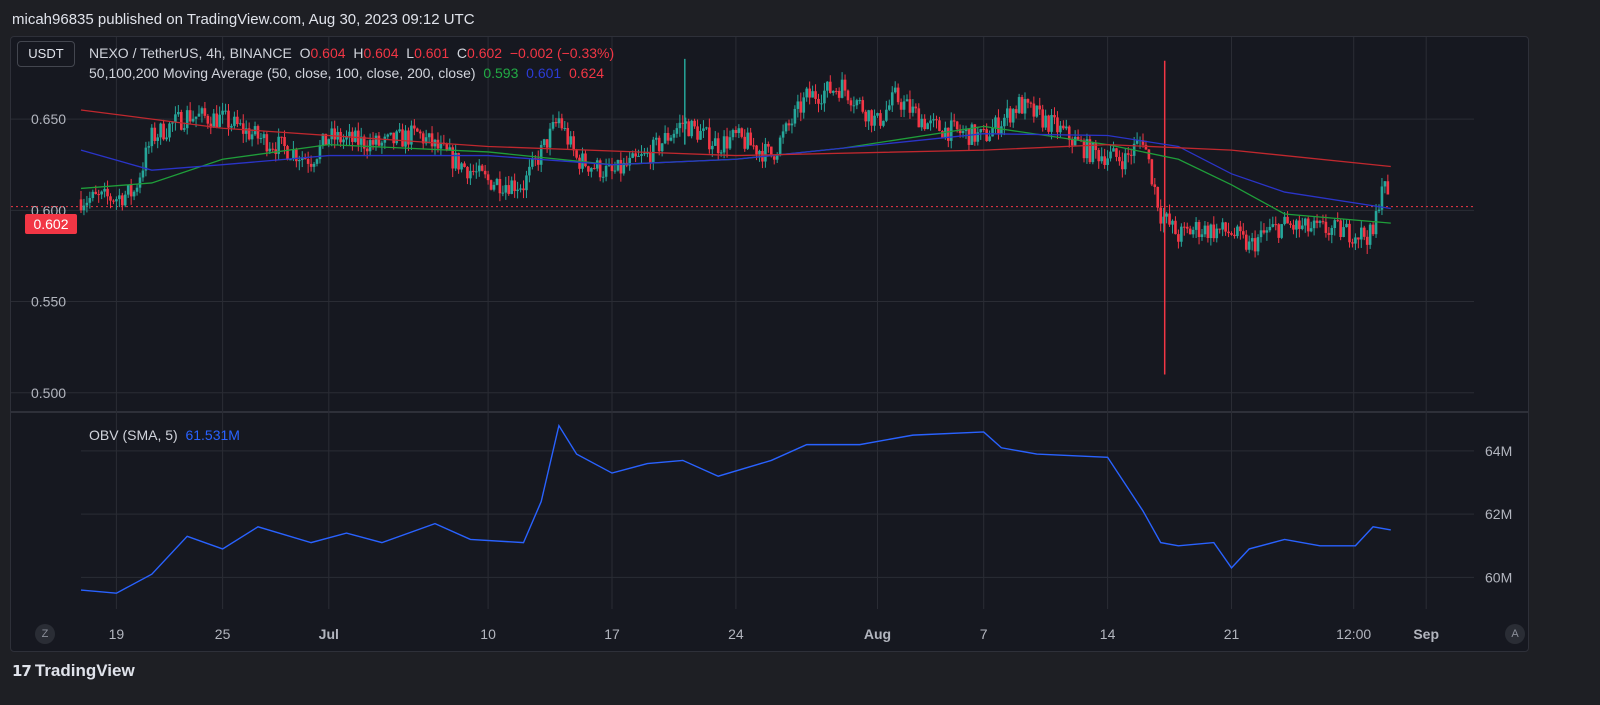  Describe the element at coordinates (133, 435) in the screenshot. I see `obv-title: OBV (SMA, 5)` at that location.